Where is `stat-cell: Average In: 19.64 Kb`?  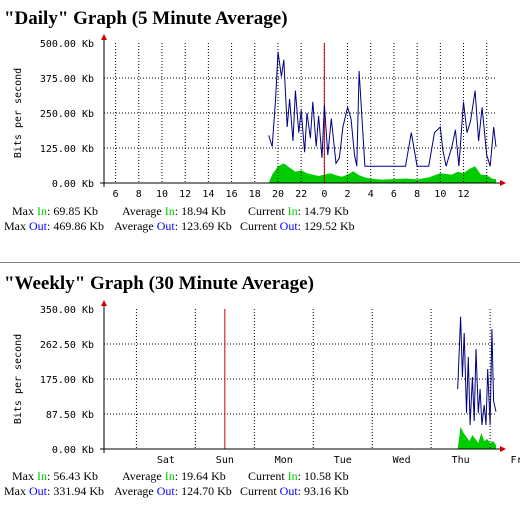
stat-cell: Average In: 19.64 Kb is located at coordinates (185, 476).